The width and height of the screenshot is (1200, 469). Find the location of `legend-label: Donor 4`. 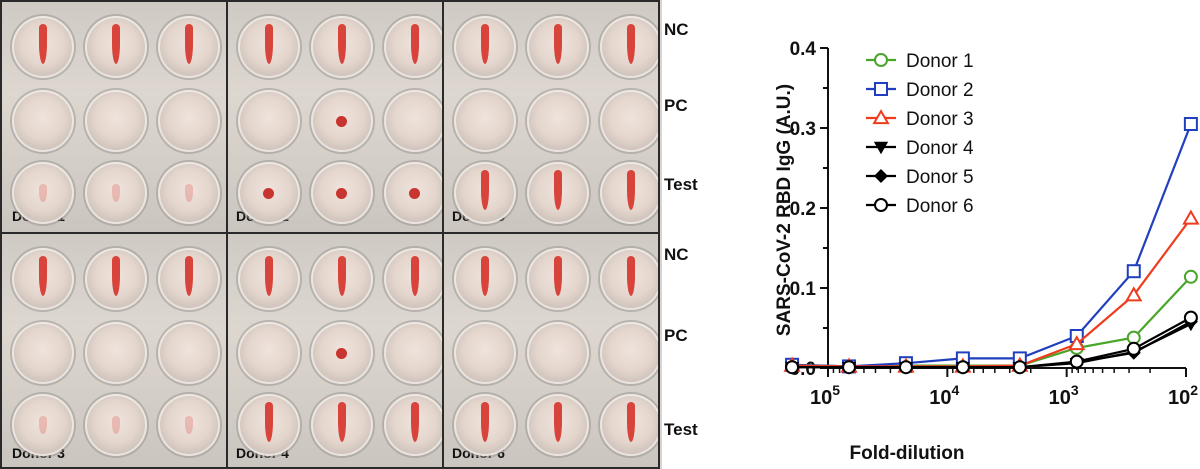

legend-label: Donor 4 is located at coordinates (940, 148).